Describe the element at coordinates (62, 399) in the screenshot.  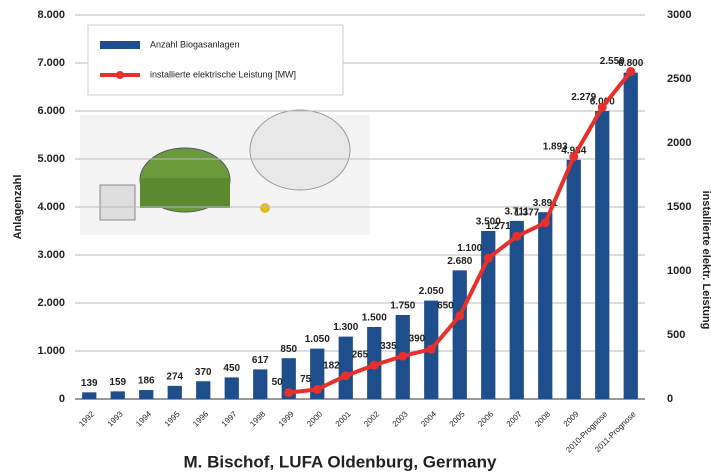
I see `y-tick-label: 0` at that location.